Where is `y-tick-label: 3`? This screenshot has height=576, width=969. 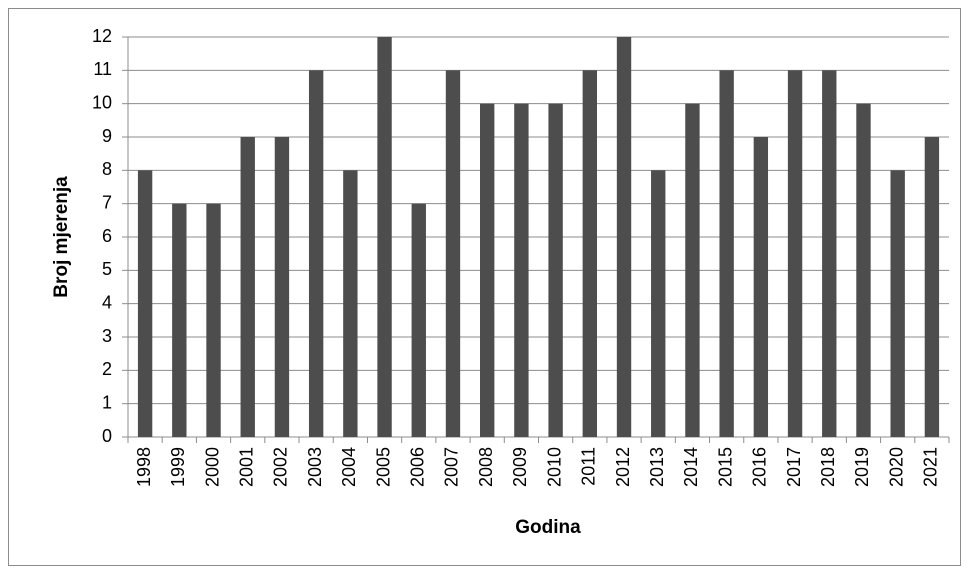 y-tick-label: 3 is located at coordinates (107, 336).